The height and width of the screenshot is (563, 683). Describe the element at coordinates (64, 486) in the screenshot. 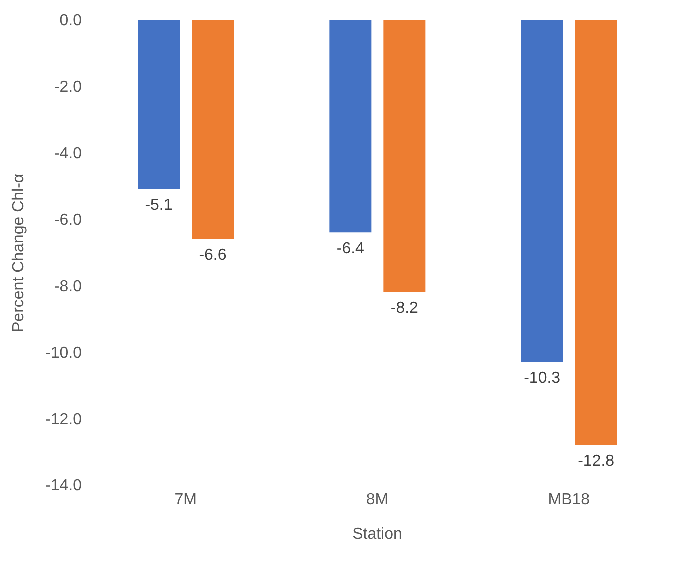

I see `y-tick-label: -14.0` at that location.